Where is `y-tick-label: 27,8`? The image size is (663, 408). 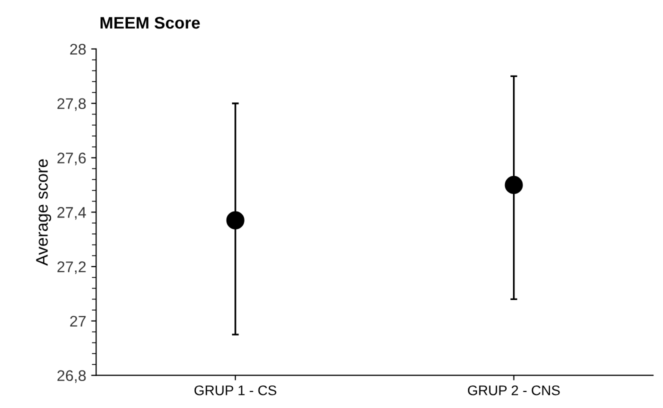 y-tick-label: 27,8 is located at coordinates (71, 104).